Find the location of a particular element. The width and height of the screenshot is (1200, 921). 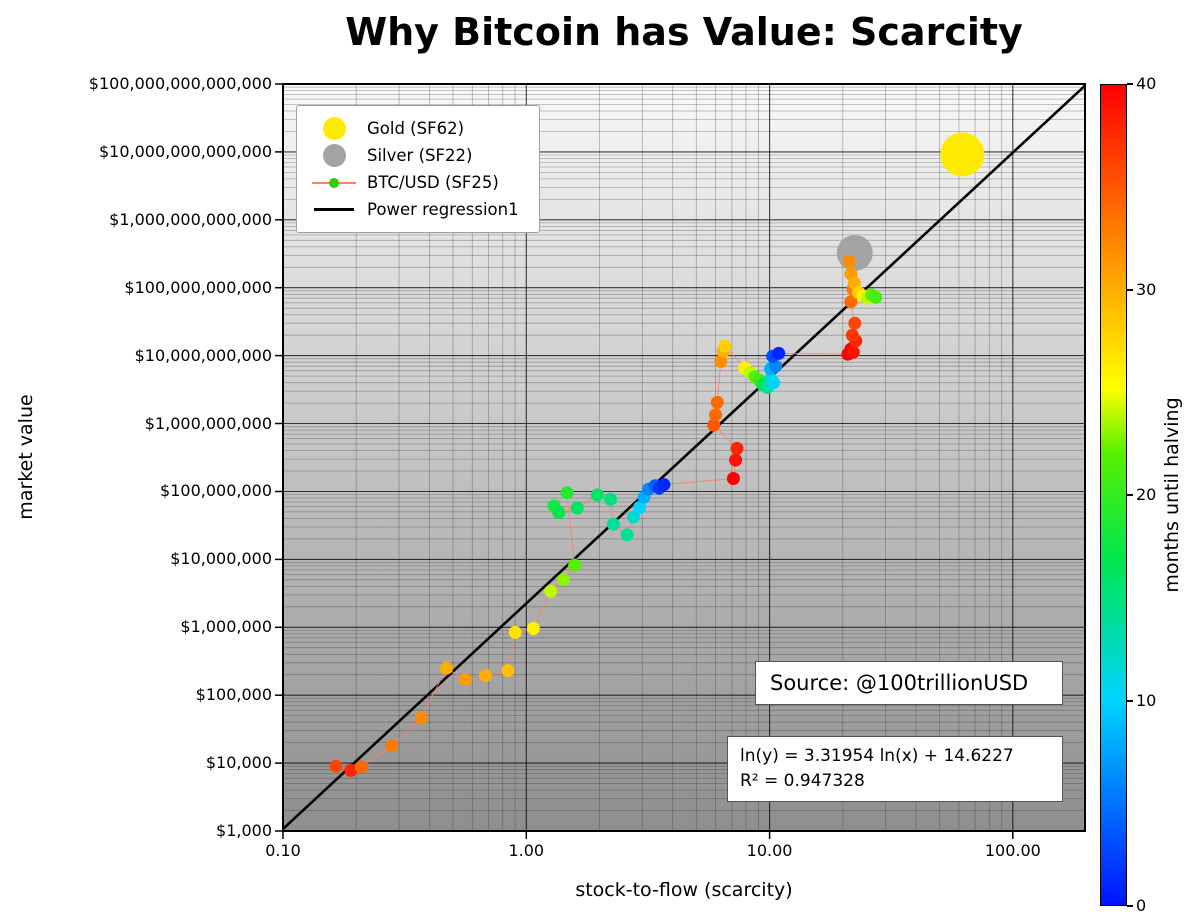

legend-item-gold: Gold (SF62) is located at coordinates (413, 128).